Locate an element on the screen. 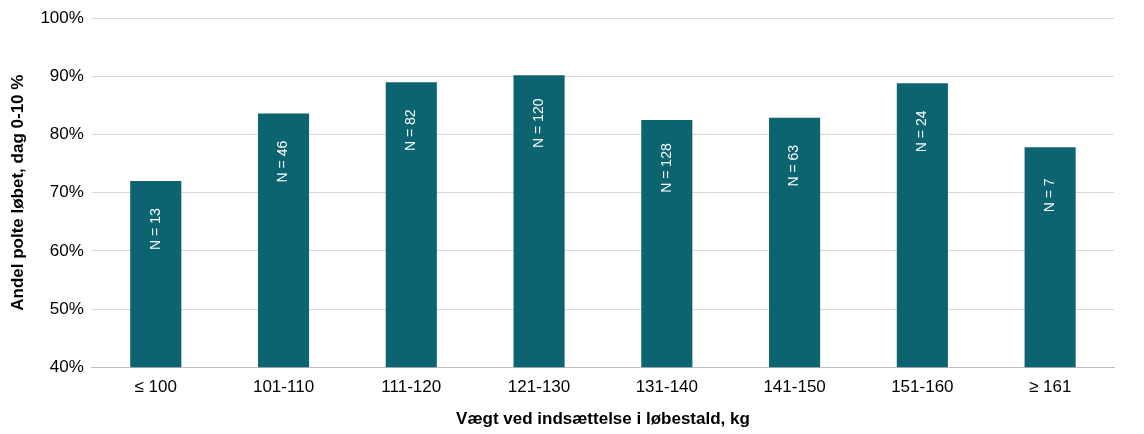 Image resolution: width=1144 pixels, height=434 pixels. x-tick-label: 111-120 is located at coordinates (411, 387).